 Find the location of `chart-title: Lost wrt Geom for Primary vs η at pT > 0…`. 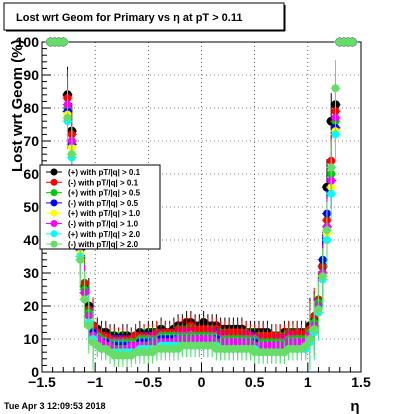

chart-title: Lost wrt Geom for Primary vs η at pT > 0… is located at coordinates (129, 18).